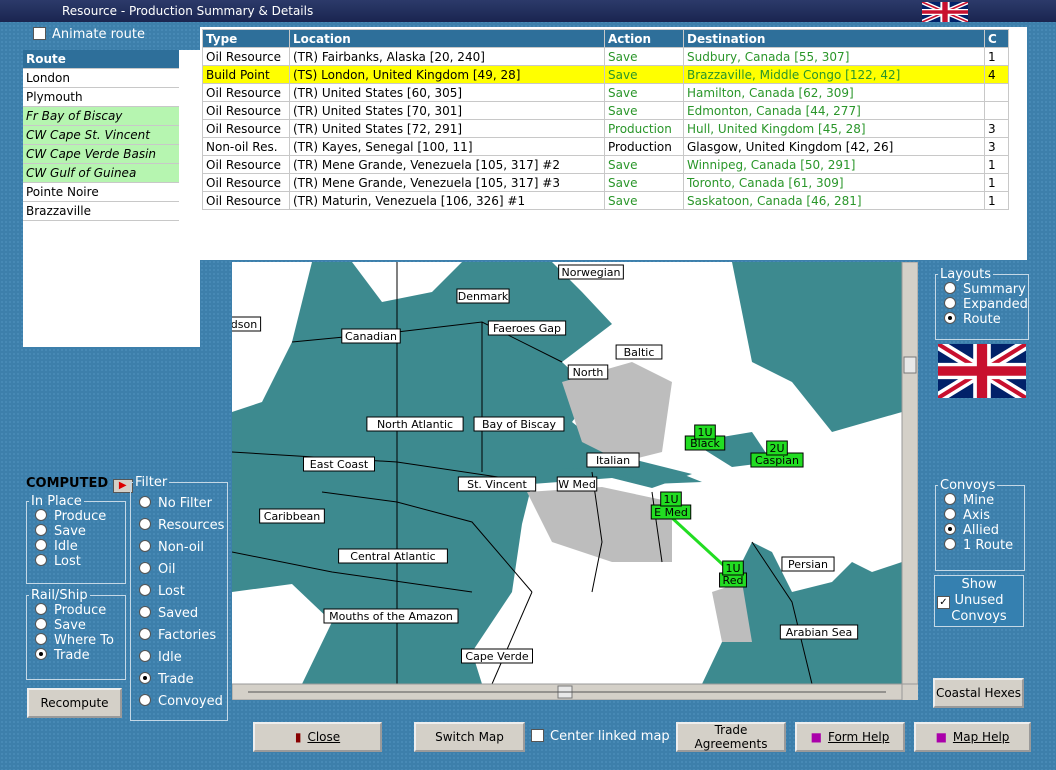  Describe the element at coordinates (176, 679) in the screenshot. I see `radio-label: Trade` at that location.